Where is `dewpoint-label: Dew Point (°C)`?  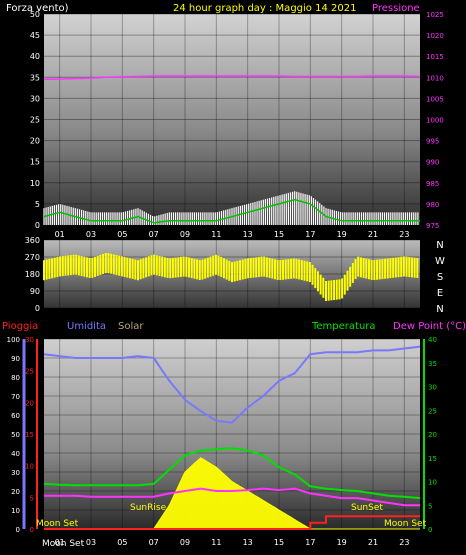 dewpoint-label: Dew Point (°C) is located at coordinates (429, 326).